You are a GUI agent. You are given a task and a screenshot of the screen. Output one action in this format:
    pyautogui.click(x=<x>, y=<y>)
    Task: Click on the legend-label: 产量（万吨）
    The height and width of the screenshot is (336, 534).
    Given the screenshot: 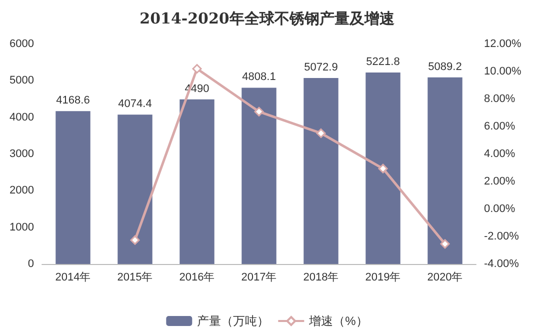 What is the action you would take?
    pyautogui.click(x=233, y=321)
    